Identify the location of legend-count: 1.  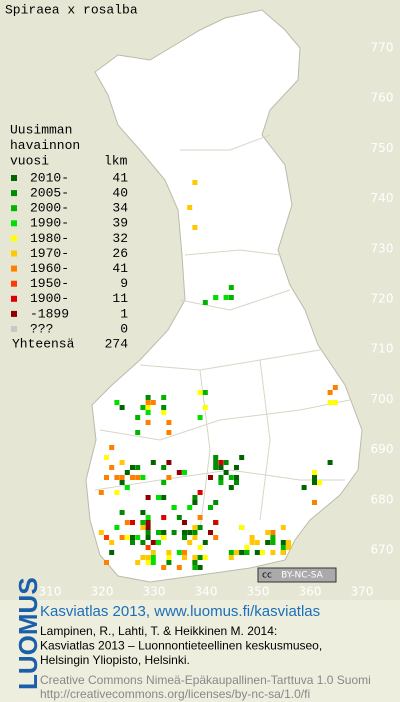
(124, 313).